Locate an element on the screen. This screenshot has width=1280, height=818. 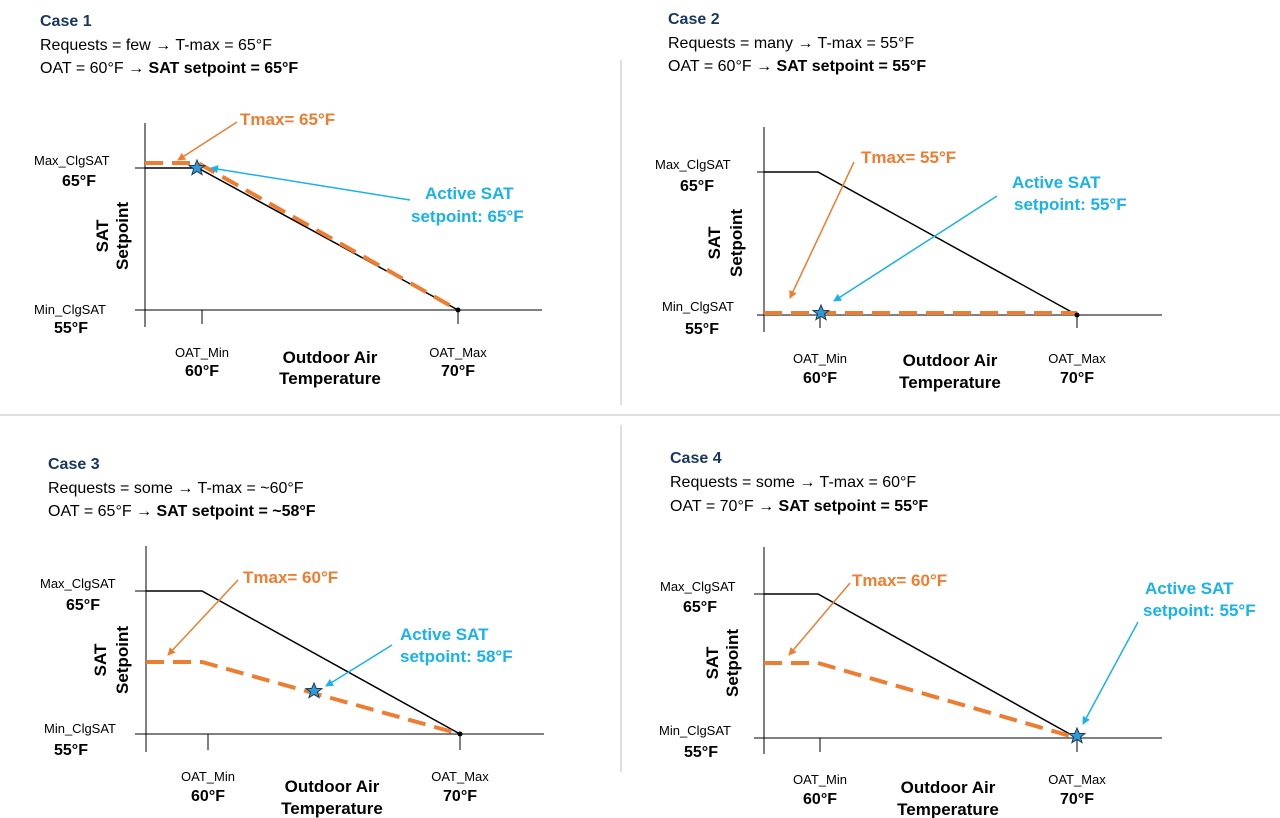
case-2-oat-min-label: OAT_Min is located at coordinates (820, 358).